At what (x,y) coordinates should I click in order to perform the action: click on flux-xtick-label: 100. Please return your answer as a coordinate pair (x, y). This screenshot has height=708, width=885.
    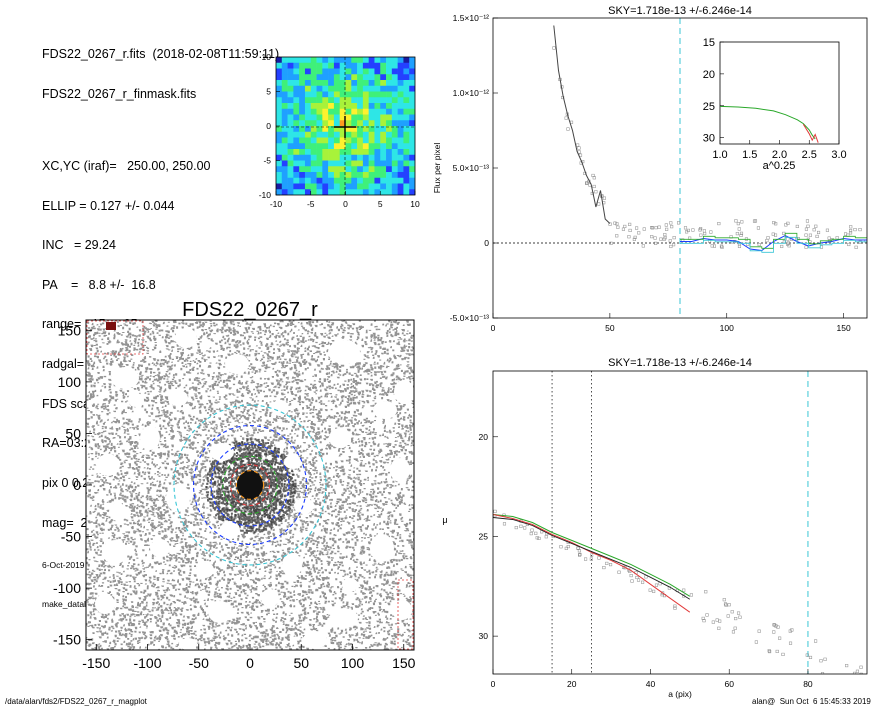
    Looking at the image, I should click on (727, 328).